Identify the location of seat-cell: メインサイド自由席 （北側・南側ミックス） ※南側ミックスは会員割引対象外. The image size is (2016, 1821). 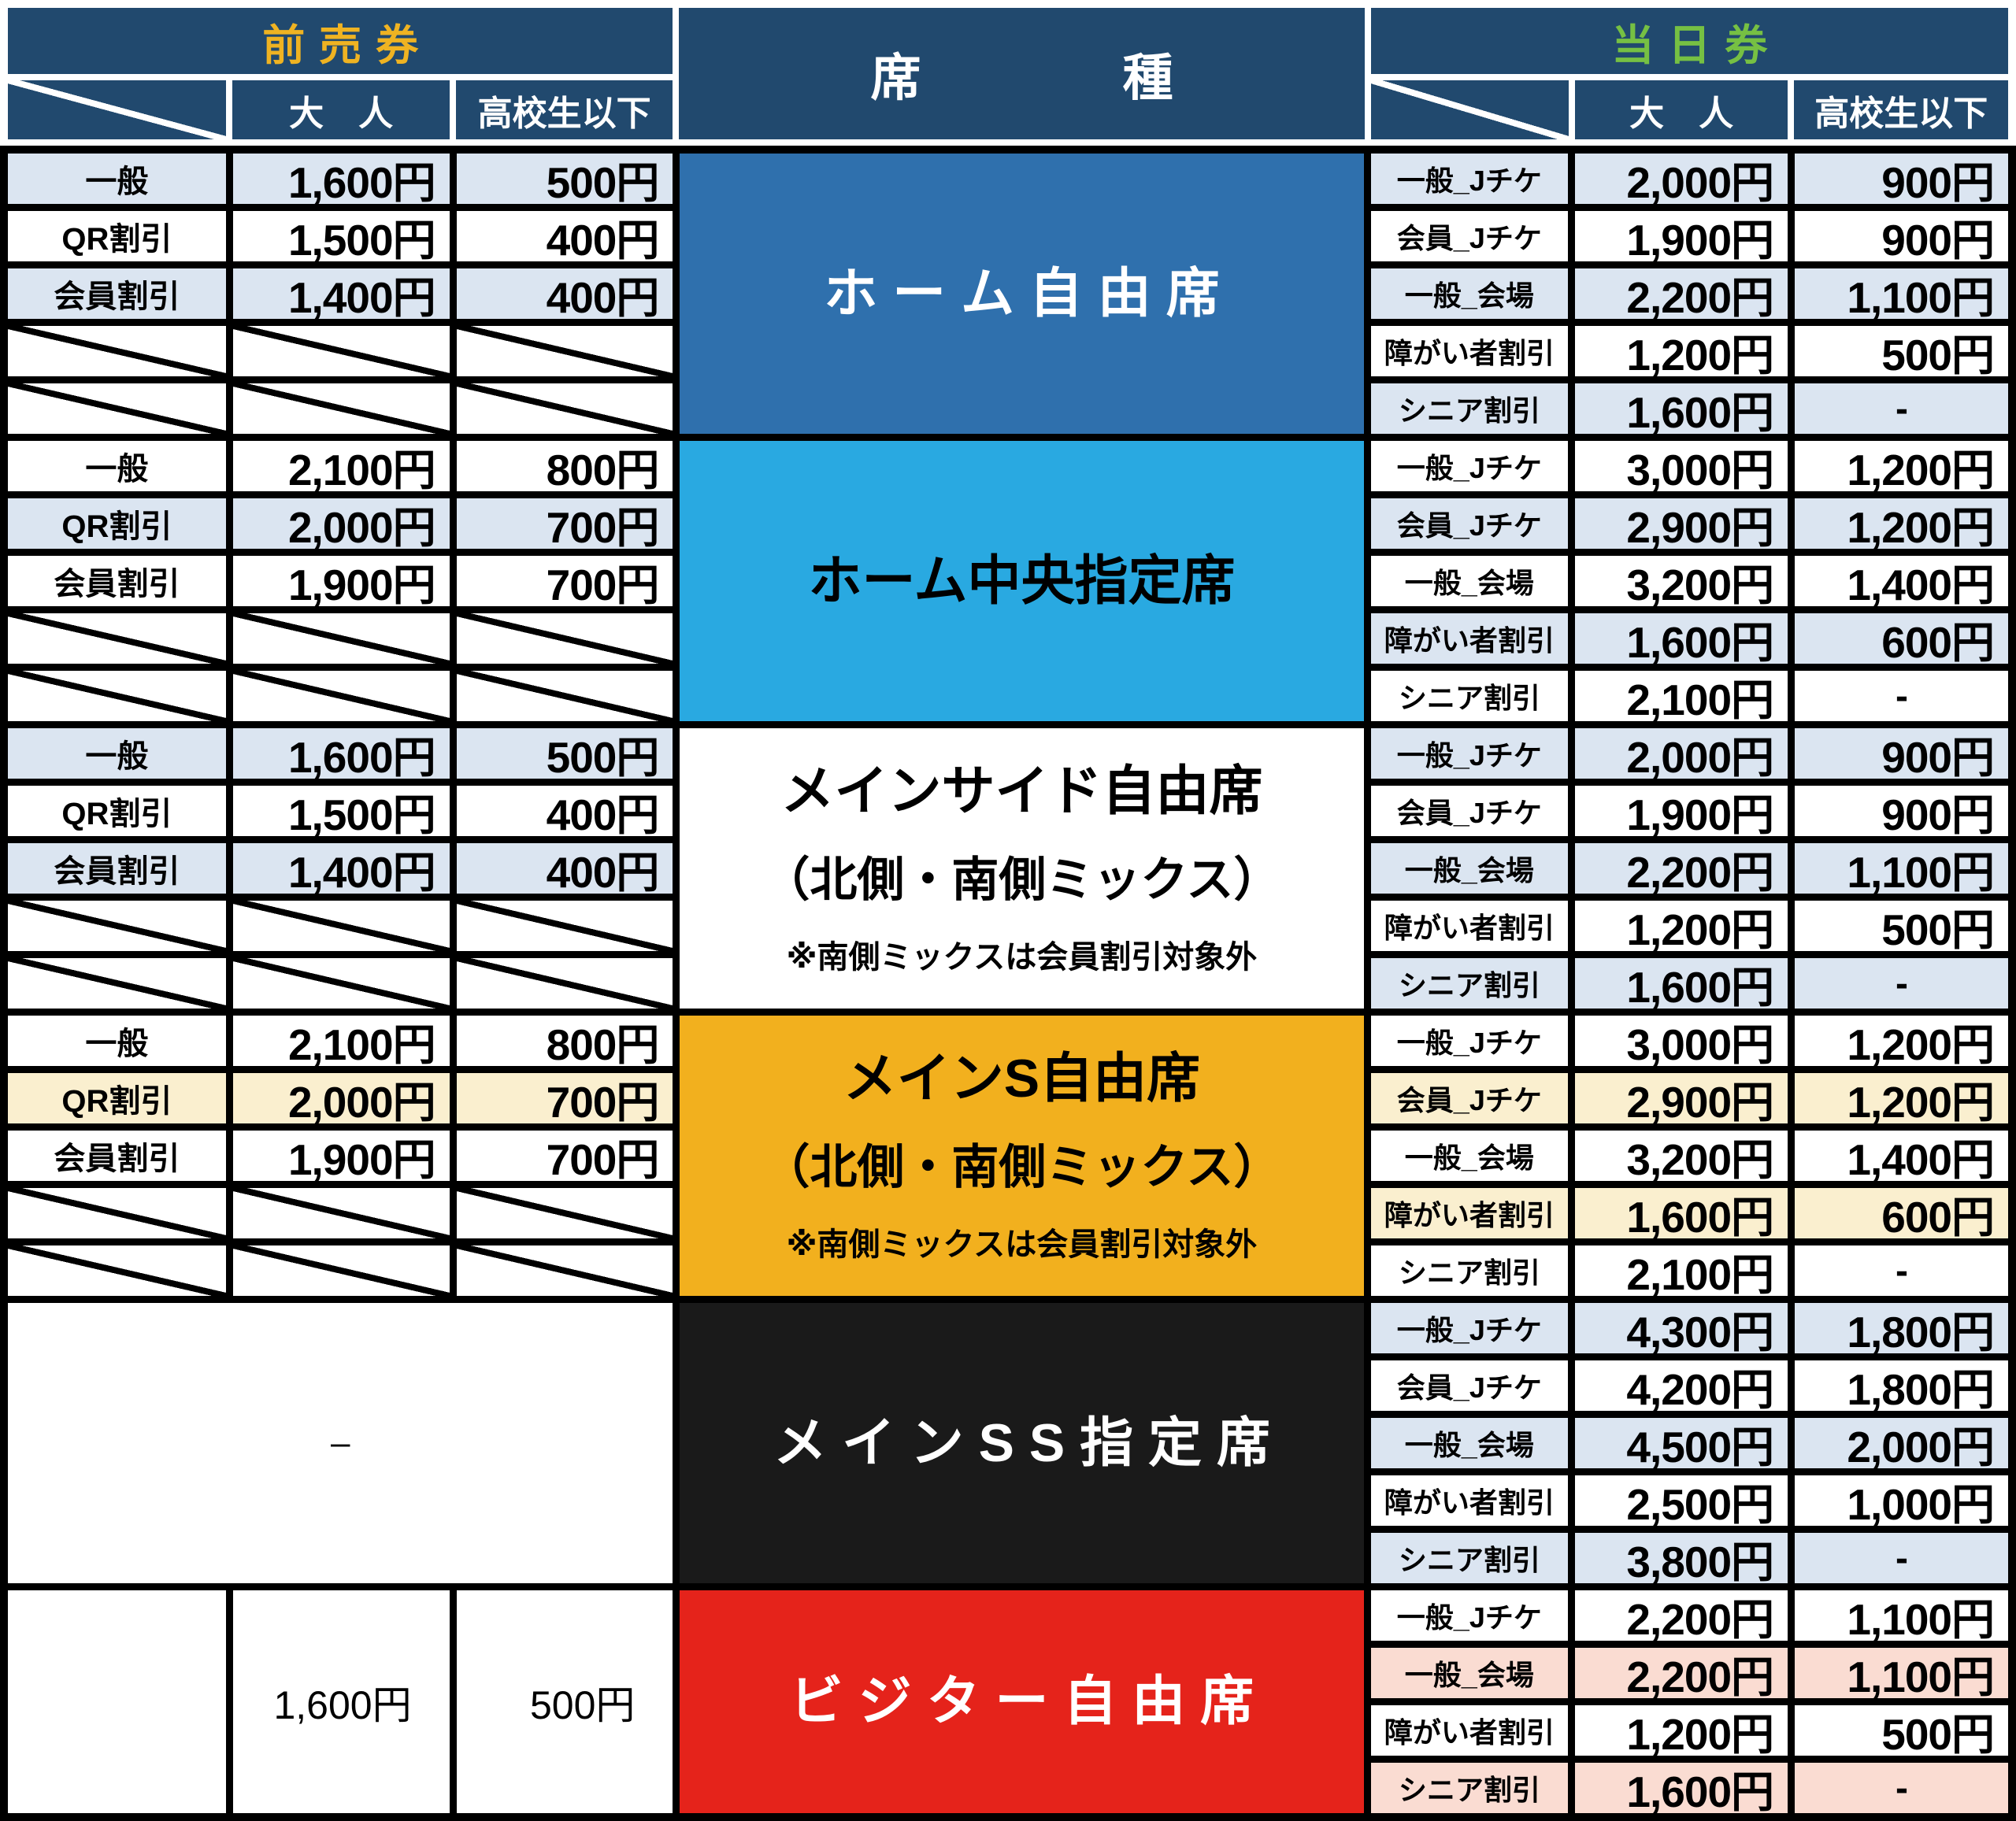
(1022, 869).